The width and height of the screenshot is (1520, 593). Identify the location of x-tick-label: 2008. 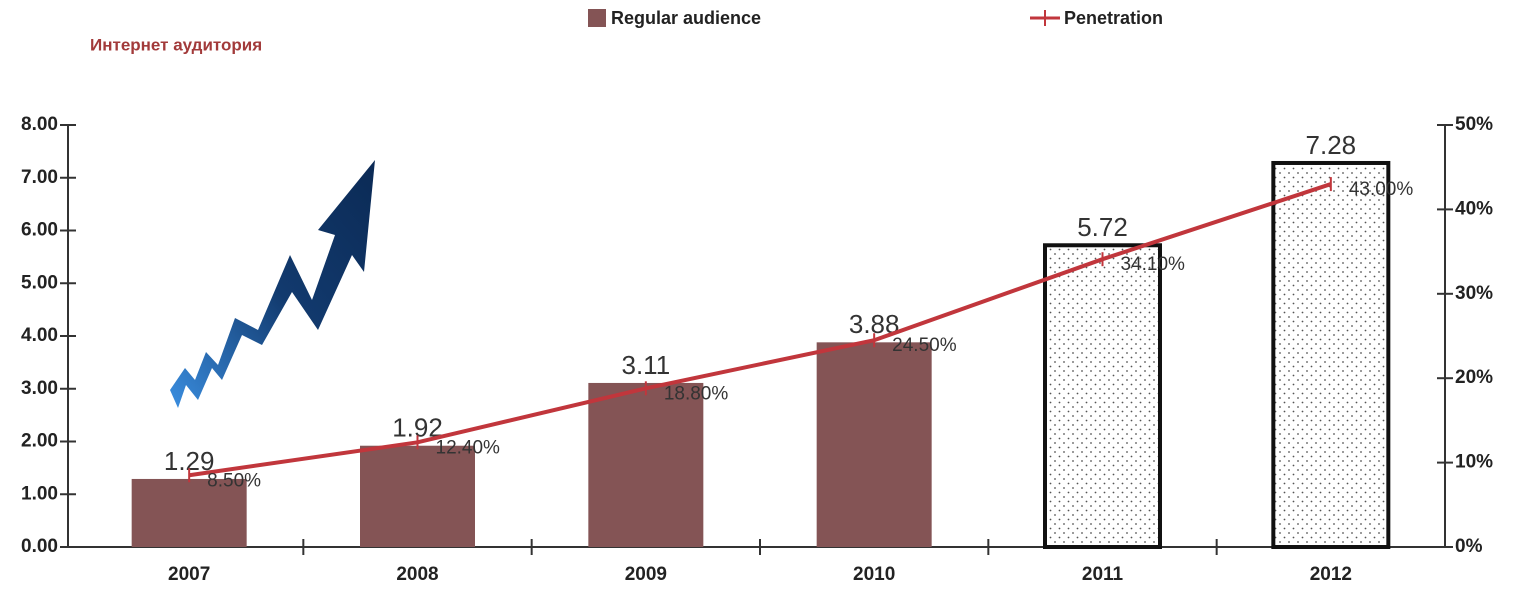
(417, 574).